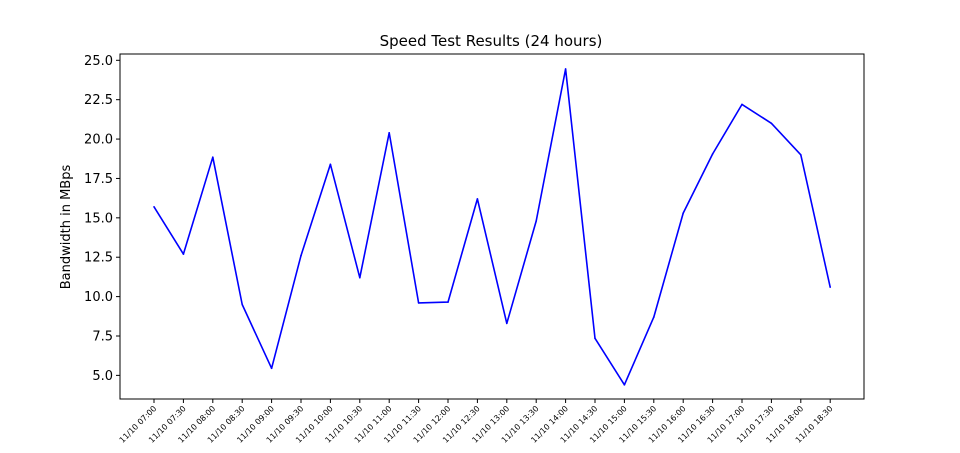 This screenshot has height=453, width=960. I want to click on y-tick-label: 22.5, so click(98, 100).